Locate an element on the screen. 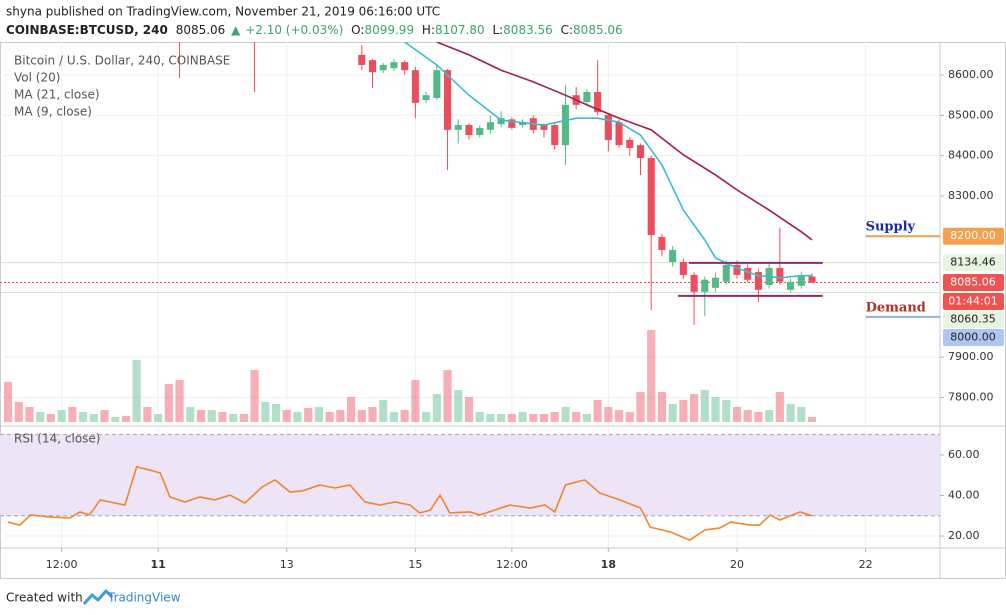 The width and height of the screenshot is (1006, 615). price-label: 8060.35 is located at coordinates (973, 319).